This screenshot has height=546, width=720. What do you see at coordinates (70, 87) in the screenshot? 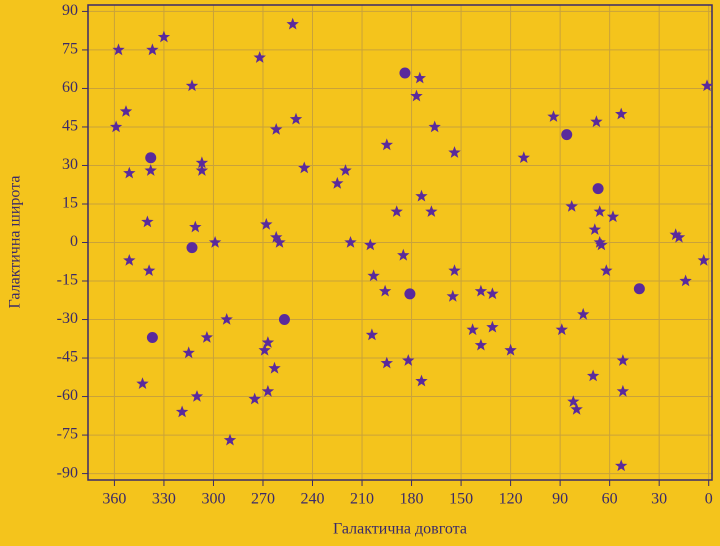
I see `y-tick-label: 60` at bounding box center [70, 87].